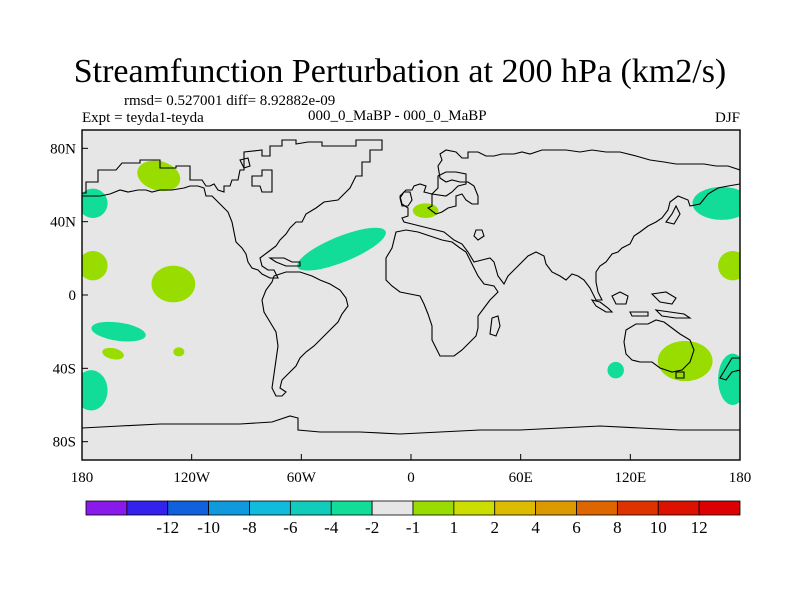 The width and height of the screenshot is (800, 600). I want to click on stats-line: rmsd= 0.527001 diff= 8.92882e-09, so click(230, 101).